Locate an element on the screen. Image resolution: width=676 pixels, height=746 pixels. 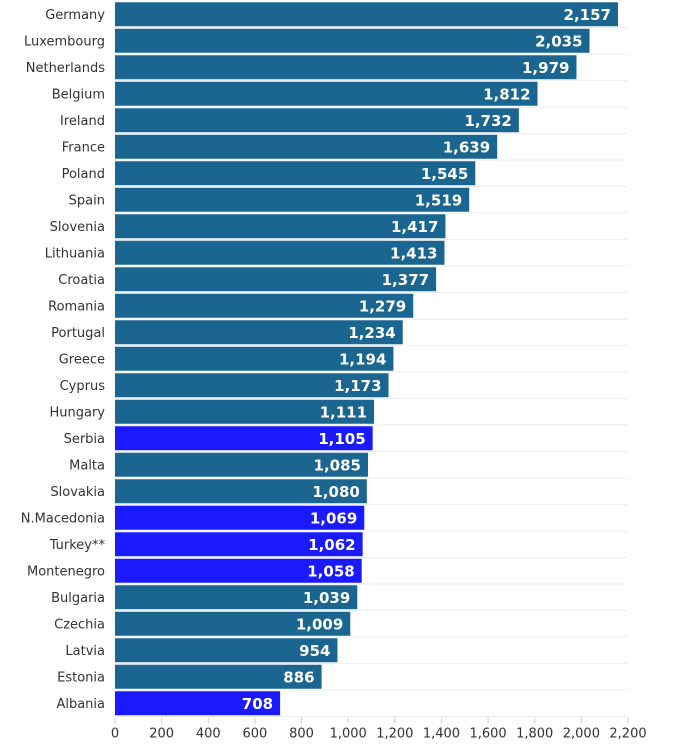
bar-poland is located at coordinates (295, 173).